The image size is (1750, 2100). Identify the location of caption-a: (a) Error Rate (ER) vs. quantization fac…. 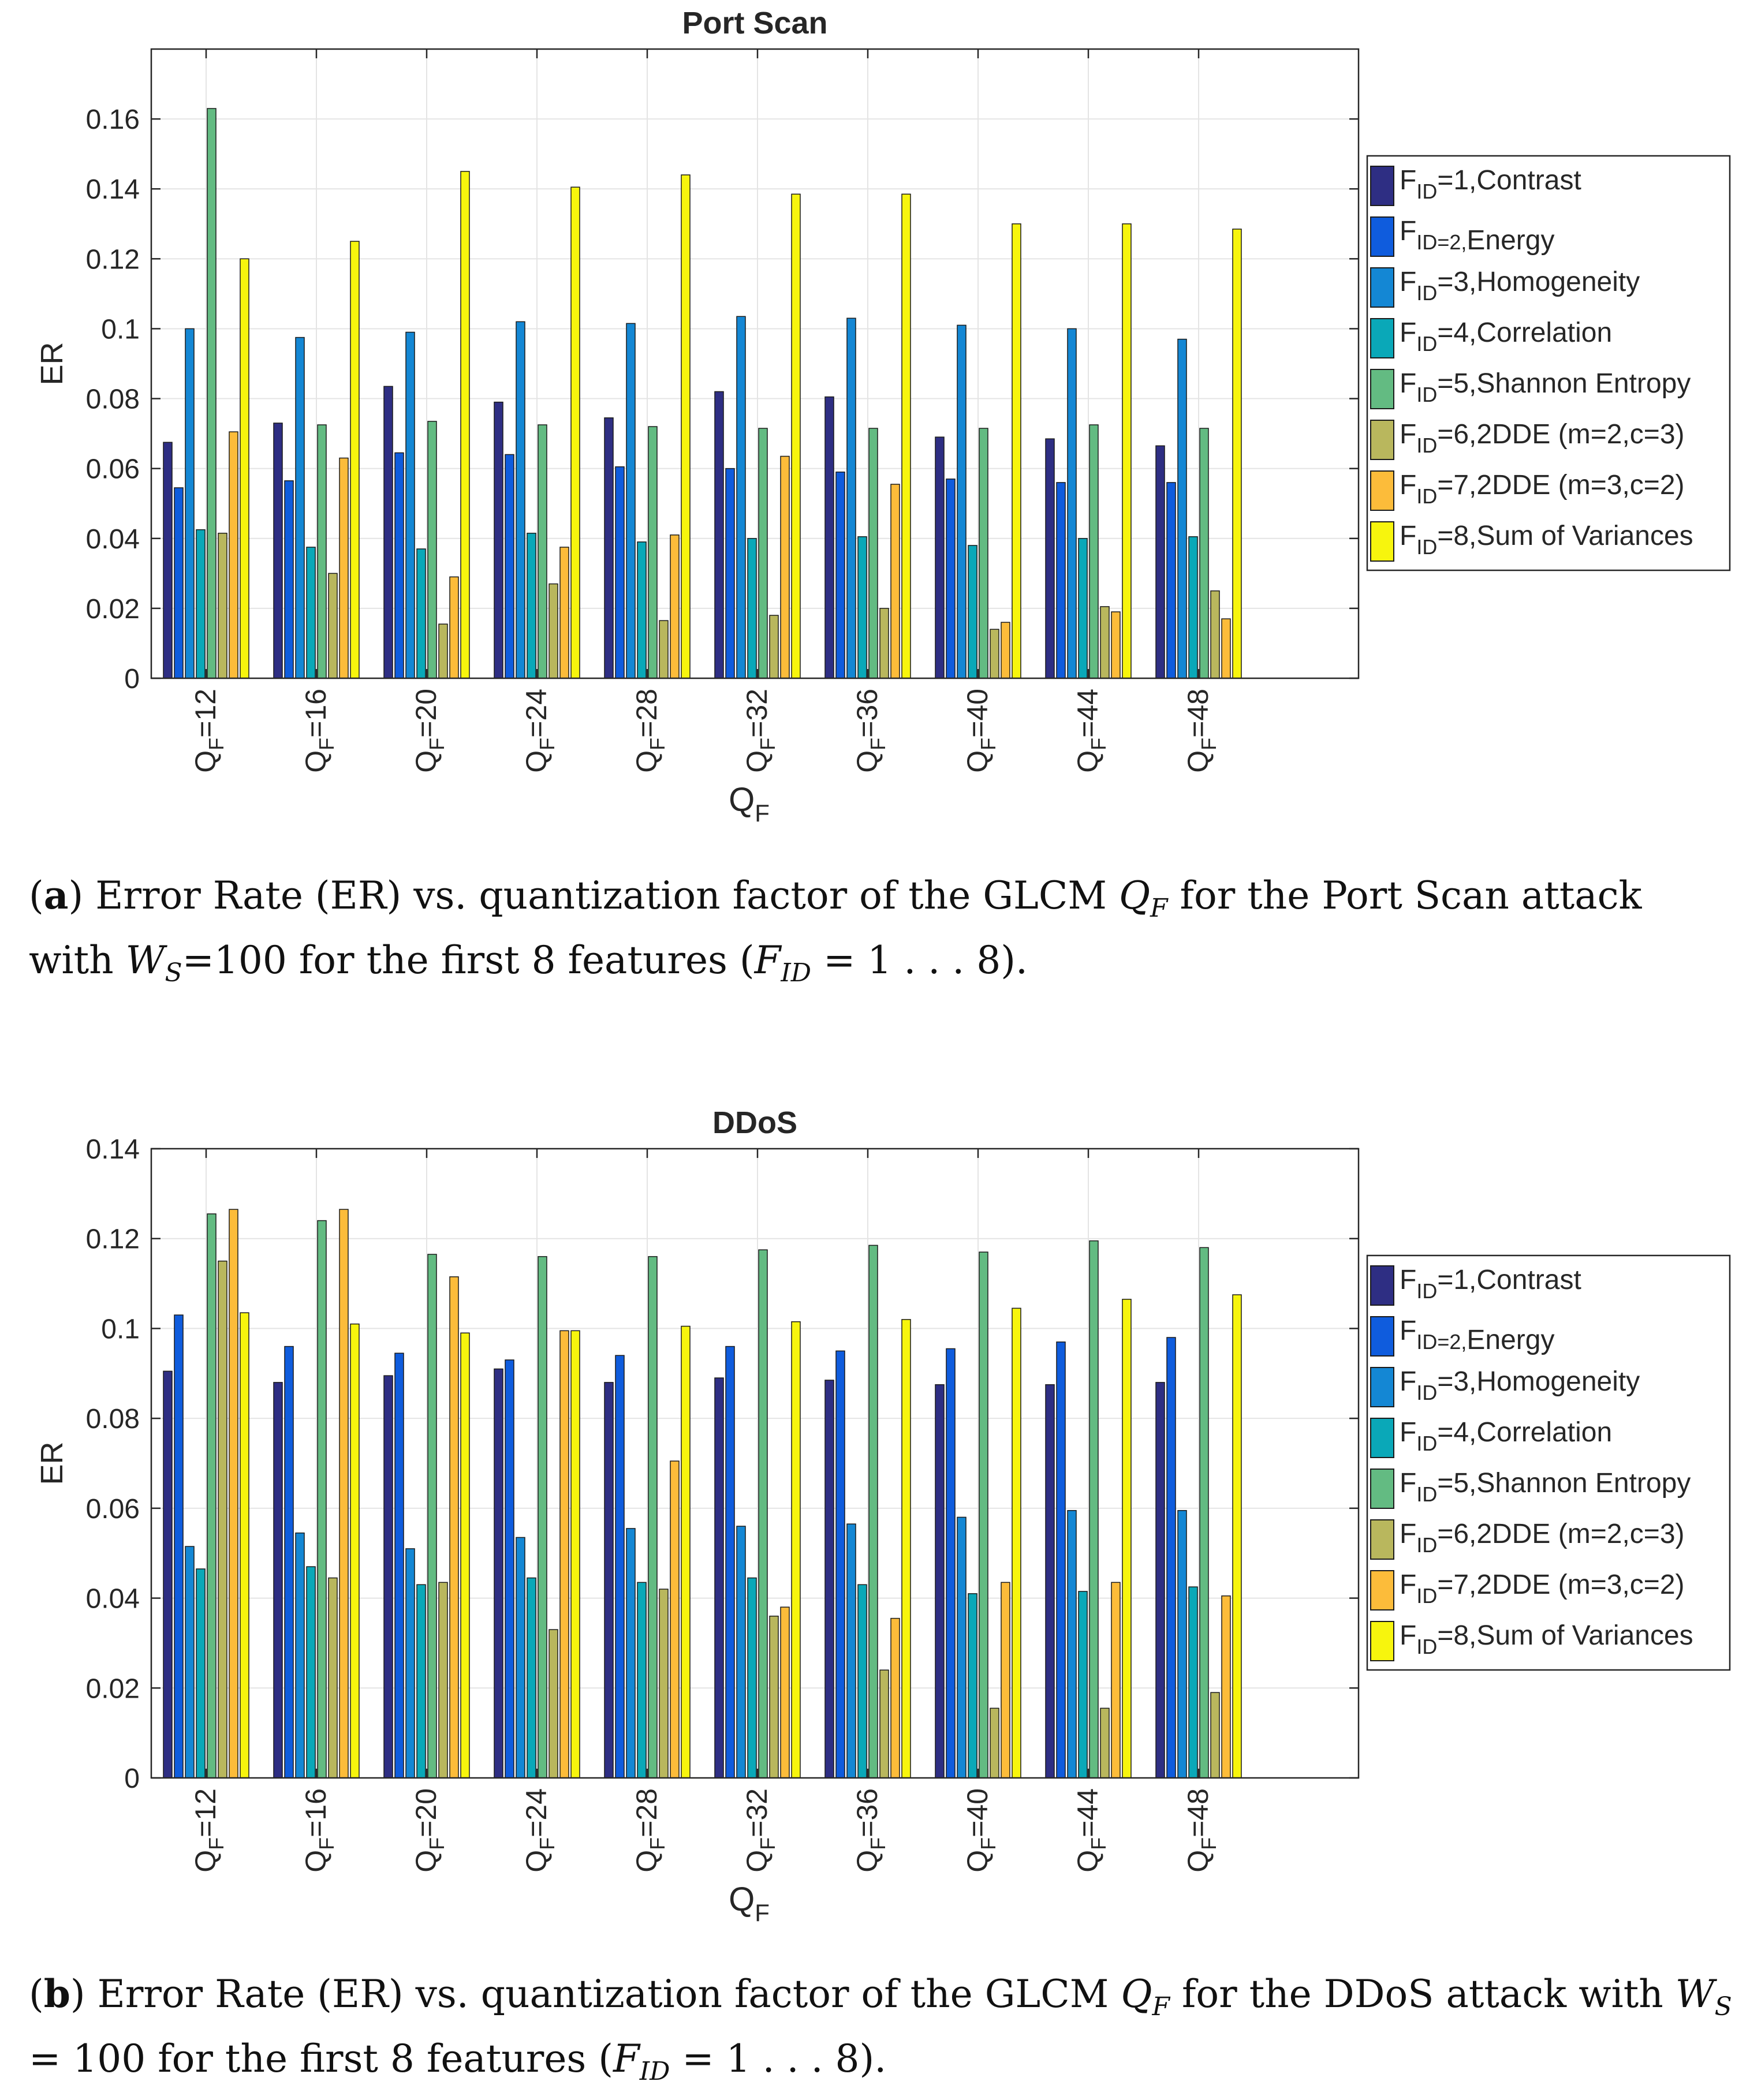
(835, 930).